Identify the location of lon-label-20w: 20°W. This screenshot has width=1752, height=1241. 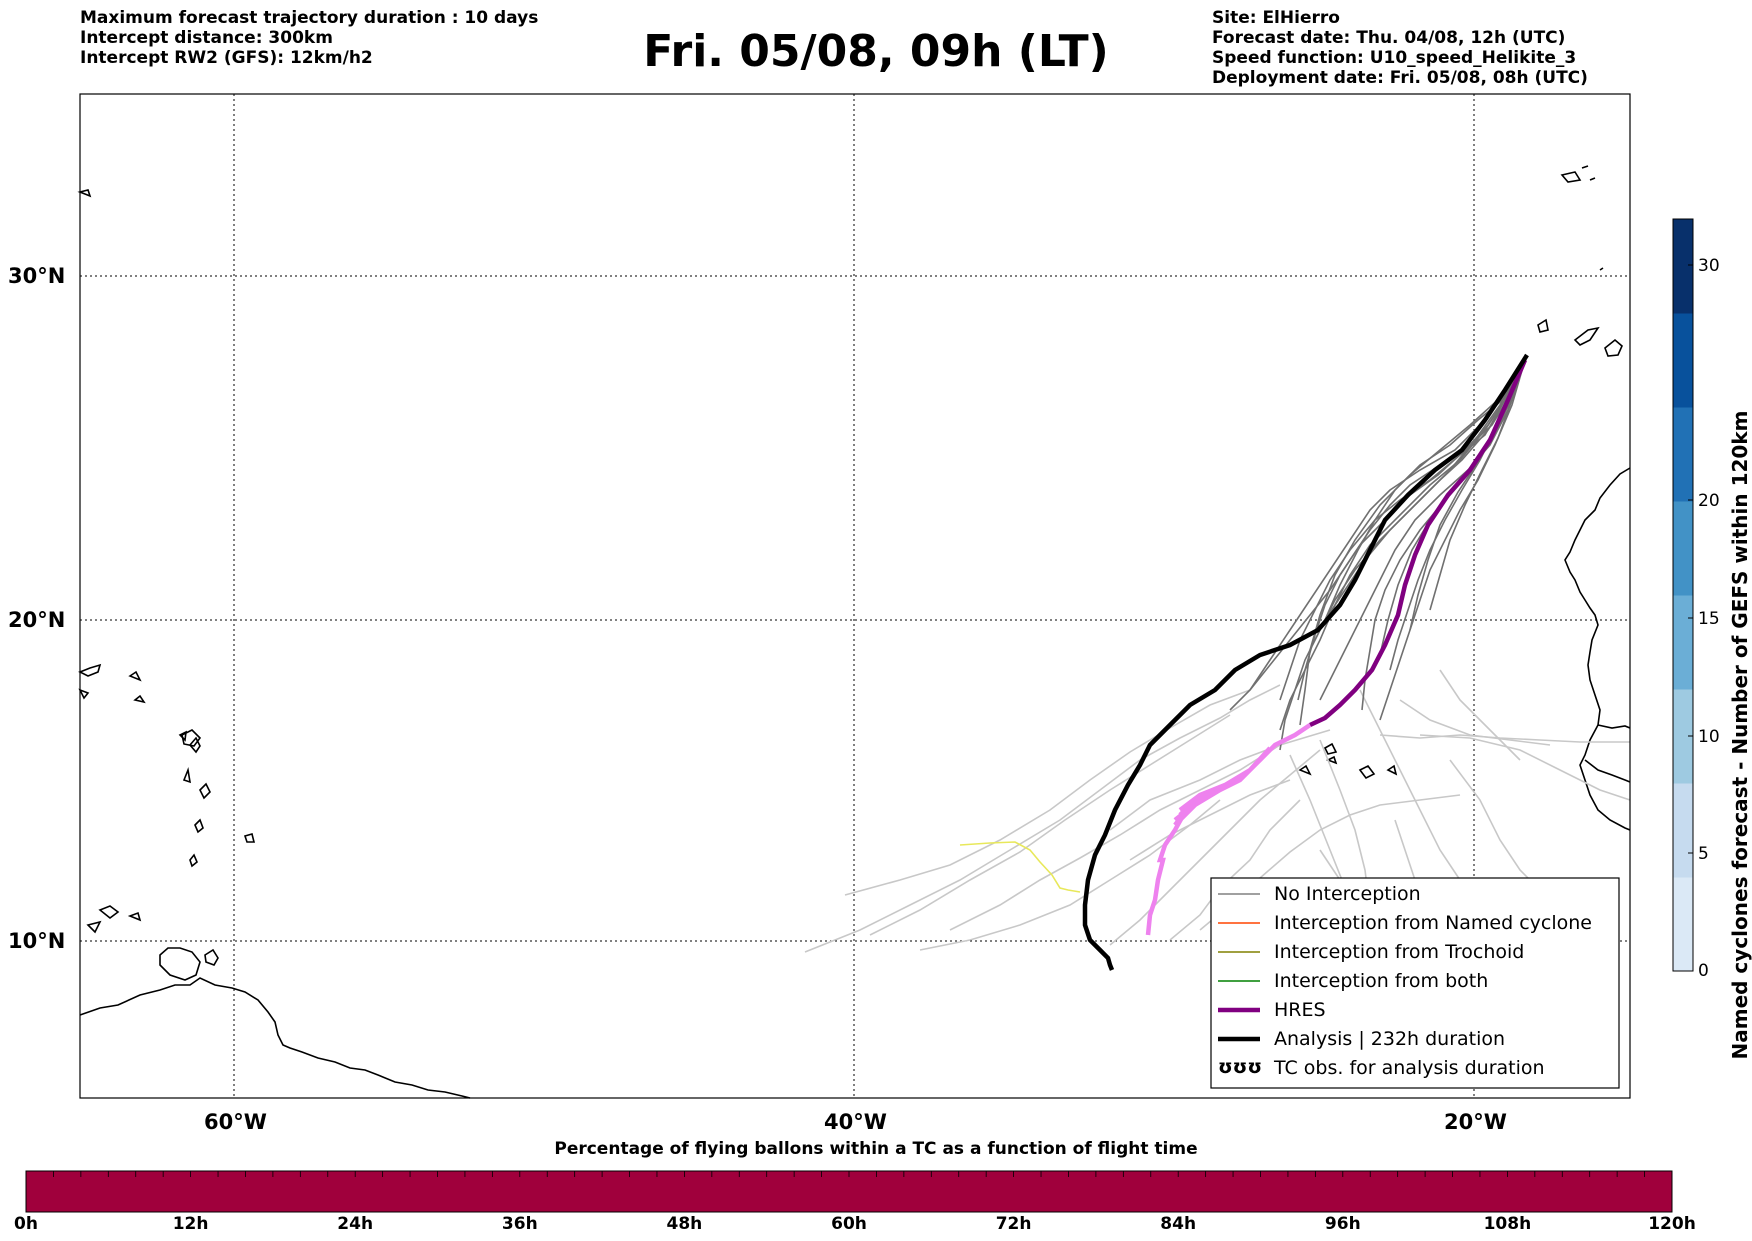
(1475, 1122).